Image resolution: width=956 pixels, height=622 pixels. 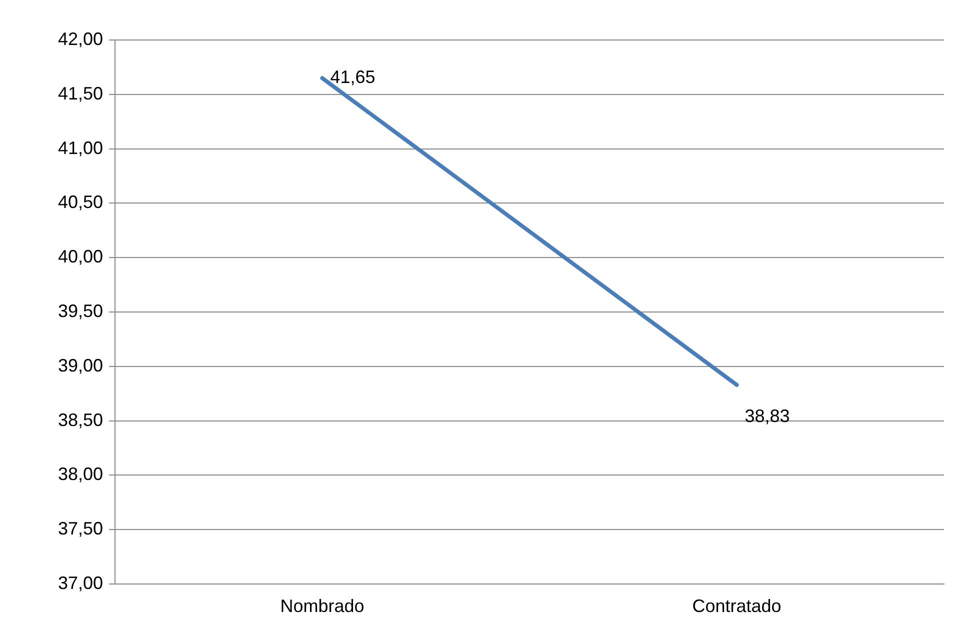 What do you see at coordinates (80, 256) in the screenshot?
I see `y-tick-label: 40,00` at bounding box center [80, 256].